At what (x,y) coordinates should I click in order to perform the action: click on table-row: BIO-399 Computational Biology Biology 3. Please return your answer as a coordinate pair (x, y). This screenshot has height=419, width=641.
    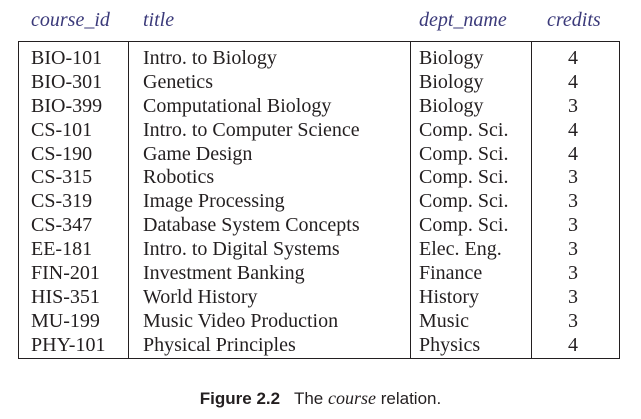
    Looking at the image, I should click on (320, 106).